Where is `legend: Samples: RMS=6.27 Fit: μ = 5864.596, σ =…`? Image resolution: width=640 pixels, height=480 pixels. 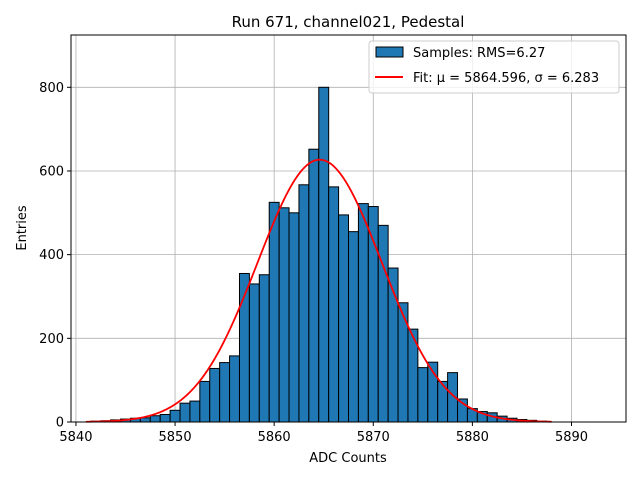 legend: Samples: RMS=6.27 Fit: μ = 5864.596, σ =… is located at coordinates (494, 67).